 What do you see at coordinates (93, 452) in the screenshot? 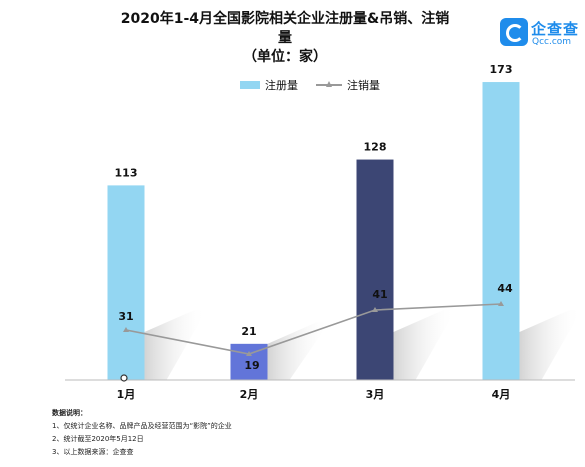
I see `notes-item-3: 3、以上数据来源：企查查` at bounding box center [93, 452].